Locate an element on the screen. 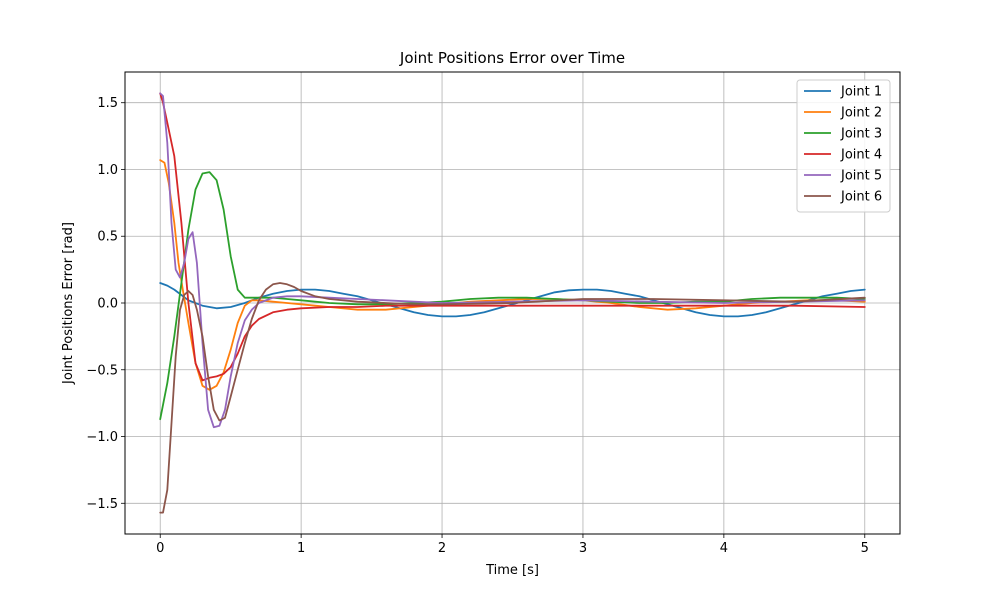  legend-label-joint-5: Joint 5 is located at coordinates (861, 176).